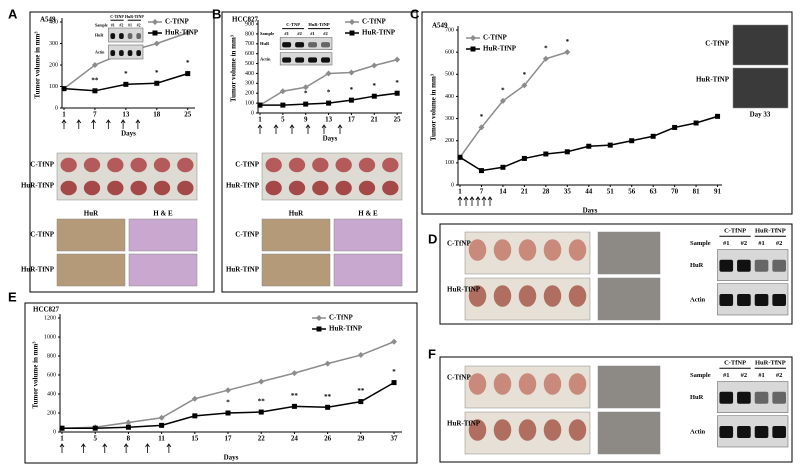 The height and width of the screenshot is (469, 800). What do you see at coordinates (589, 192) in the screenshot?
I see `x-tick-label: 44` at bounding box center [589, 192].